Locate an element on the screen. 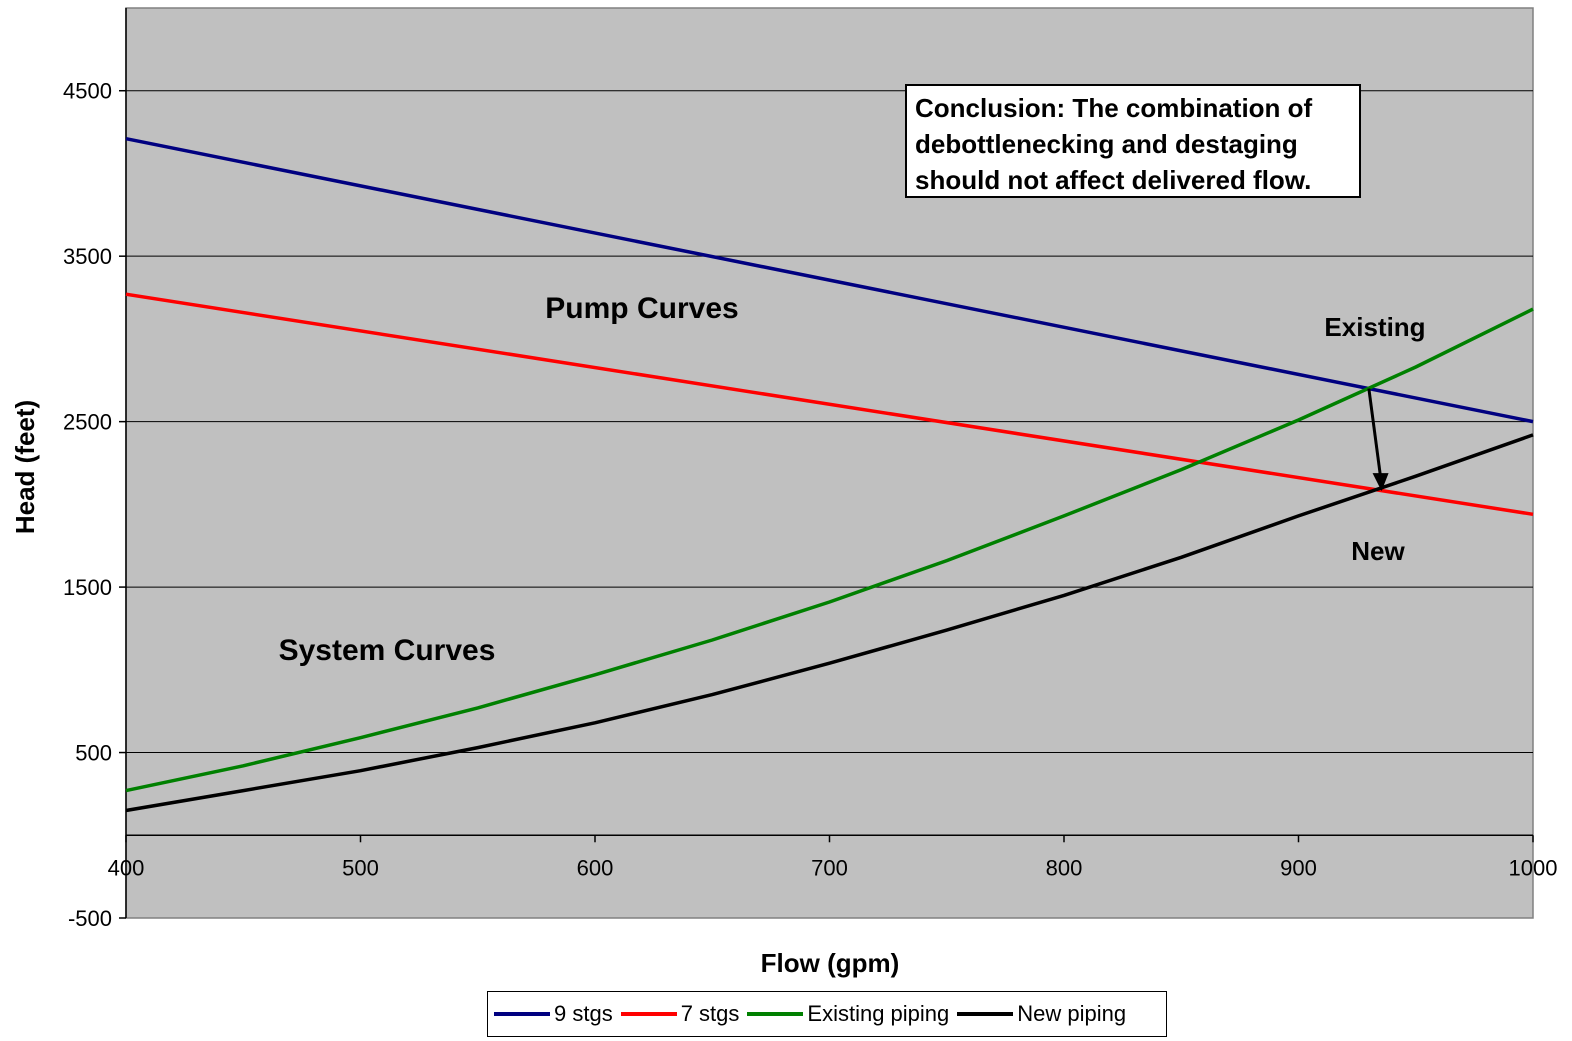 The width and height of the screenshot is (1572, 1041). arrow-head is located at coordinates (1380, 482).